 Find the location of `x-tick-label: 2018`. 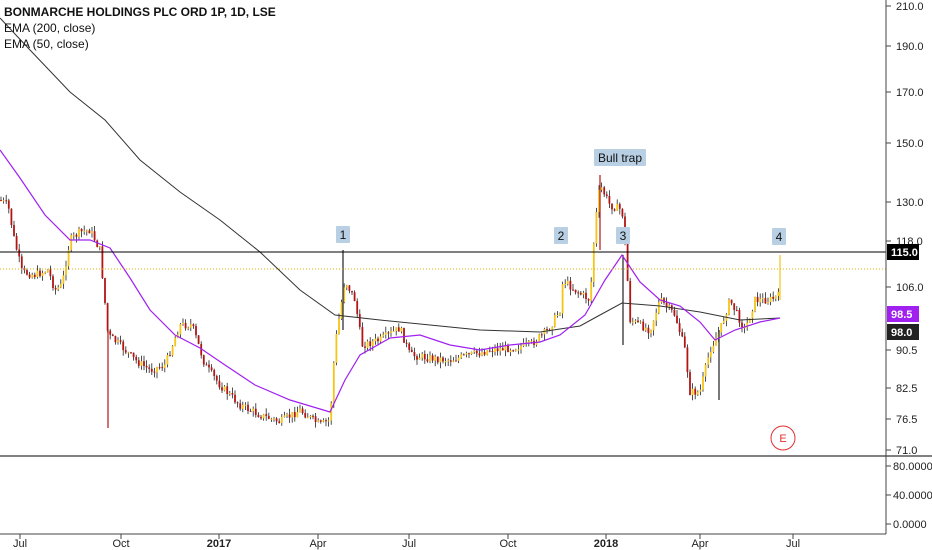

x-tick-label: 2018 is located at coordinates (606, 544).